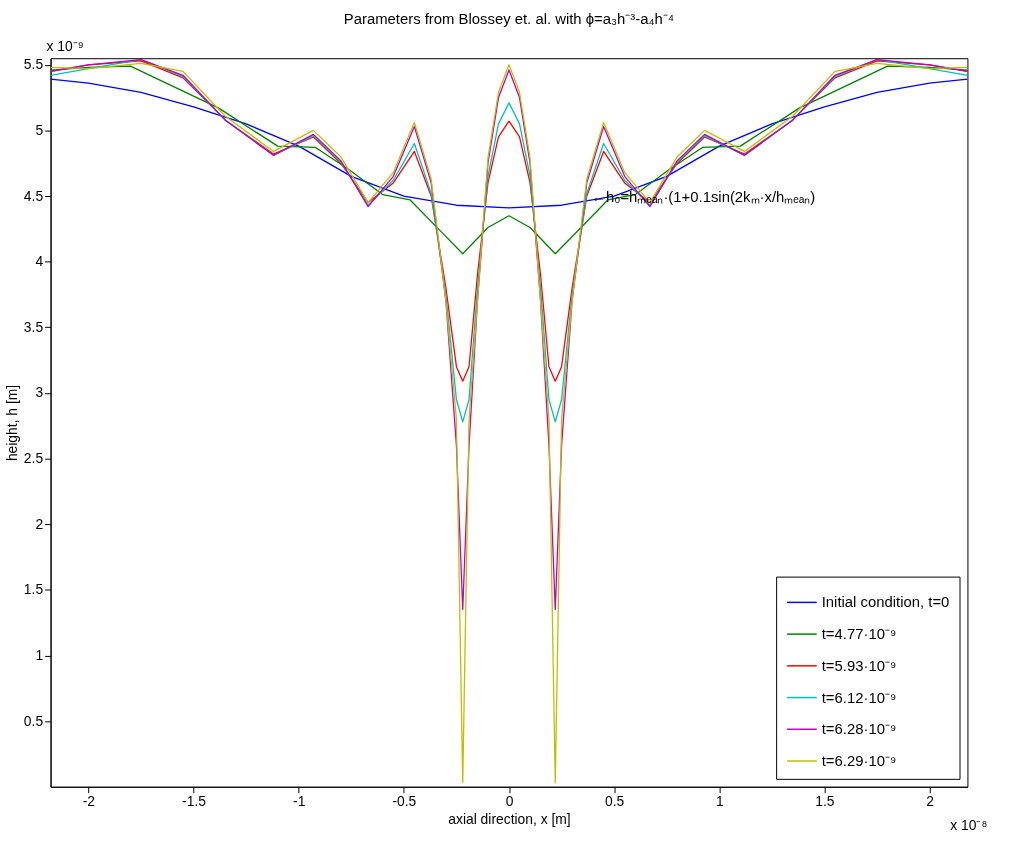  I want to click on chart-title: Parameters from Blossey et. al. with ϕ=a₃h⁻³-a₄h⁻⁴, so click(509, 18).